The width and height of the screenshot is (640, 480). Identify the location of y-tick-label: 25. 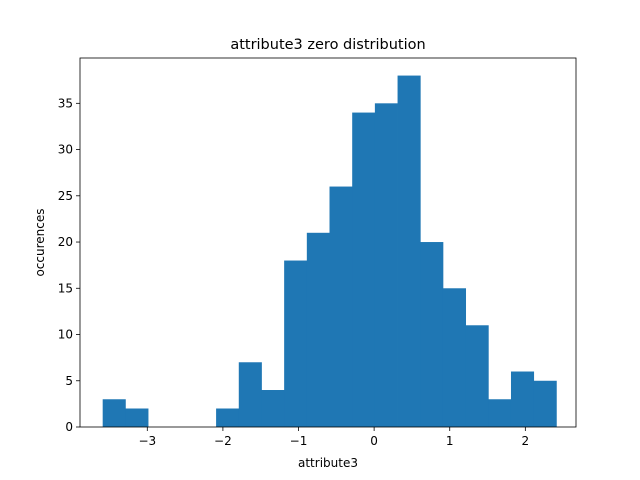
(65, 196).